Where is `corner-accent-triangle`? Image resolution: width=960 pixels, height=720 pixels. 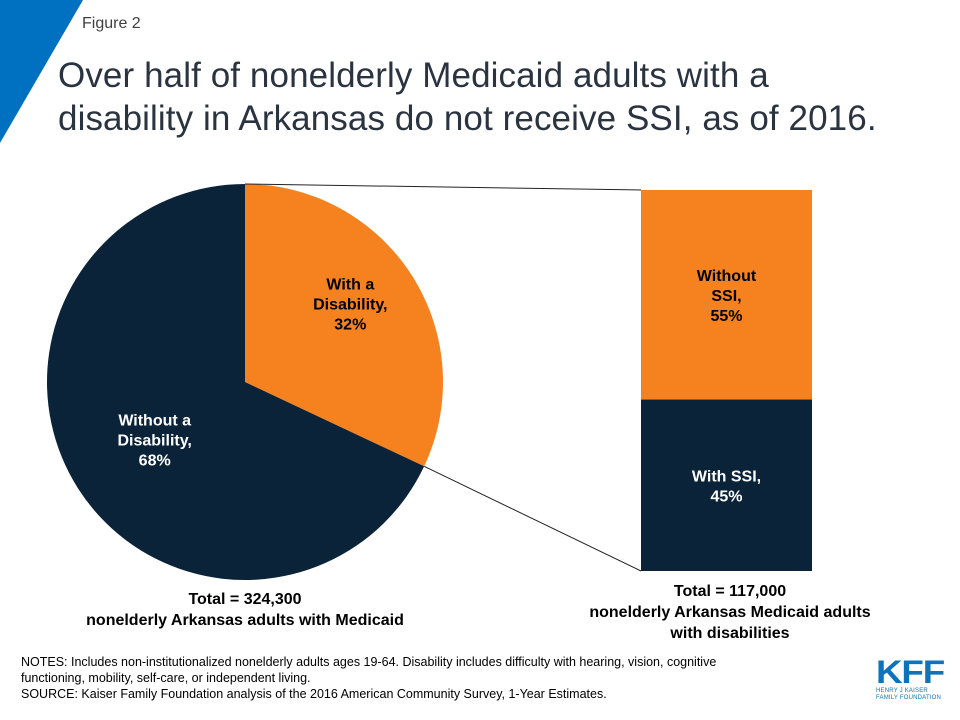
corner-accent-triangle is located at coordinates (41, 71).